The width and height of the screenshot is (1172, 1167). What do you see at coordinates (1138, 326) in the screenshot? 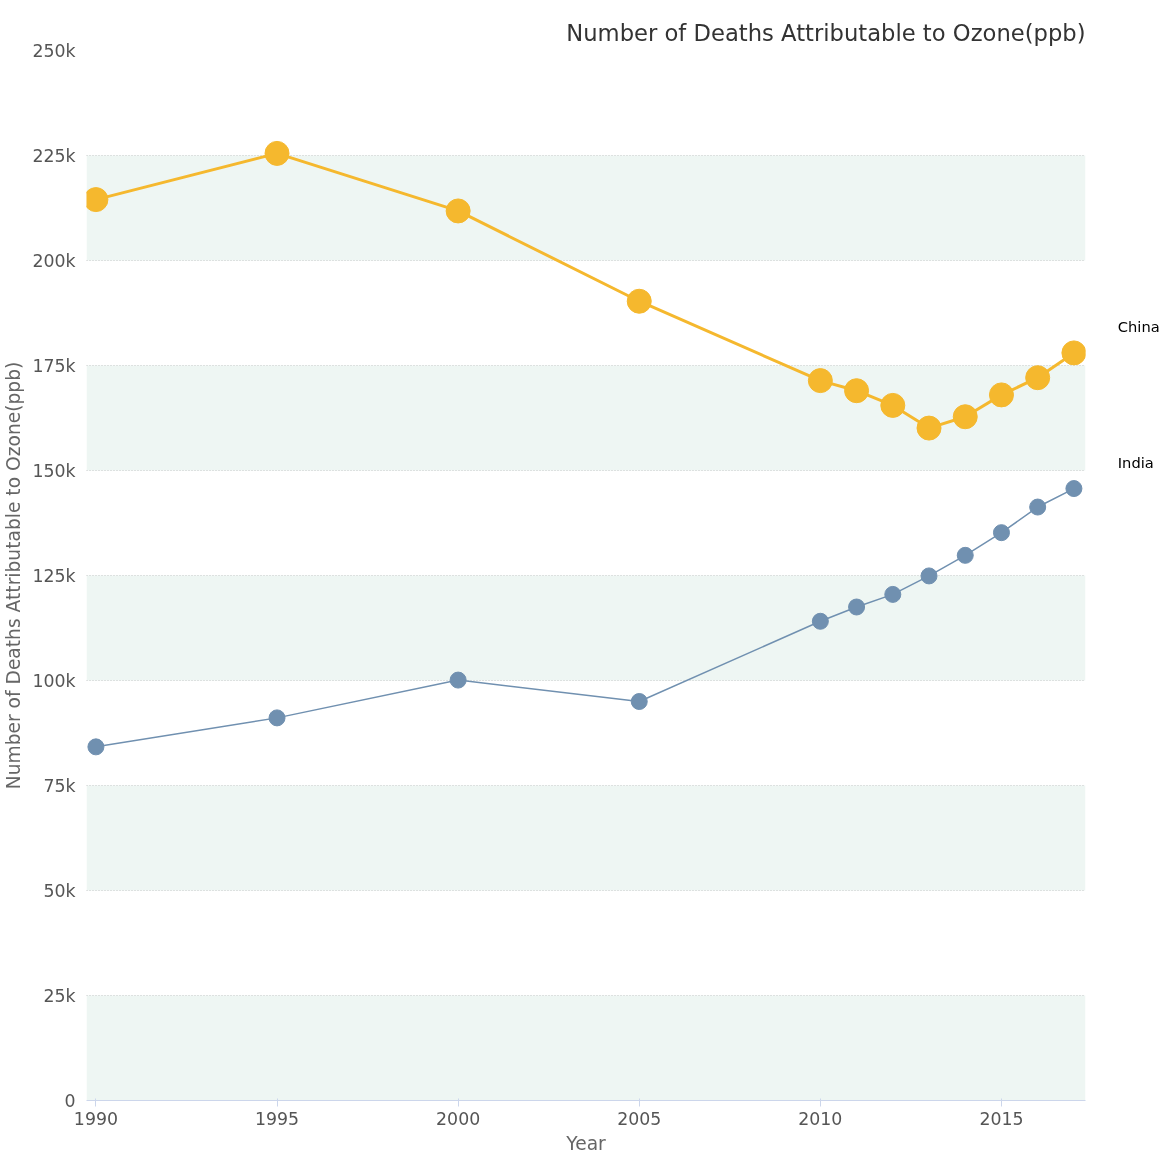
I see `text: China` at bounding box center [1138, 326].